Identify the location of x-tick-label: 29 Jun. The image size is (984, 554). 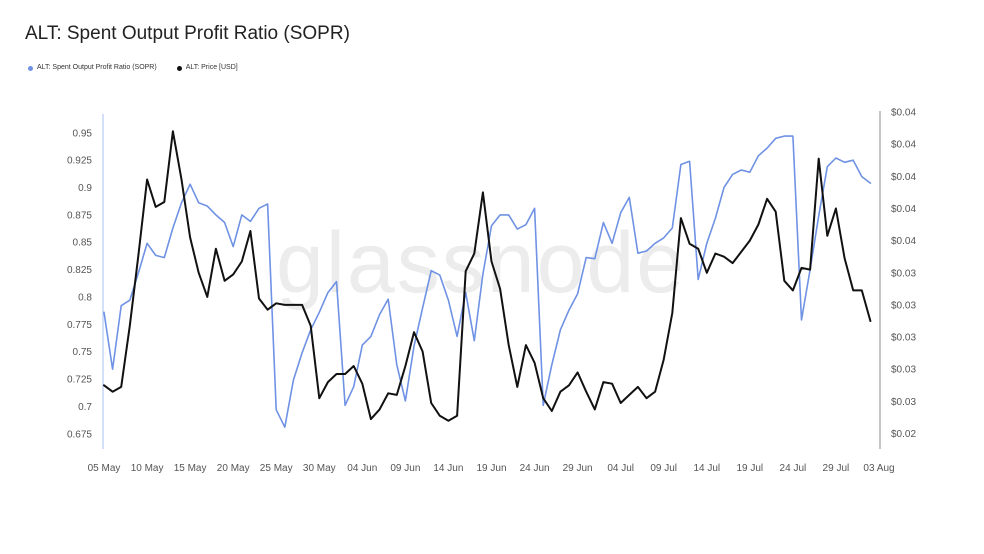
(578, 468).